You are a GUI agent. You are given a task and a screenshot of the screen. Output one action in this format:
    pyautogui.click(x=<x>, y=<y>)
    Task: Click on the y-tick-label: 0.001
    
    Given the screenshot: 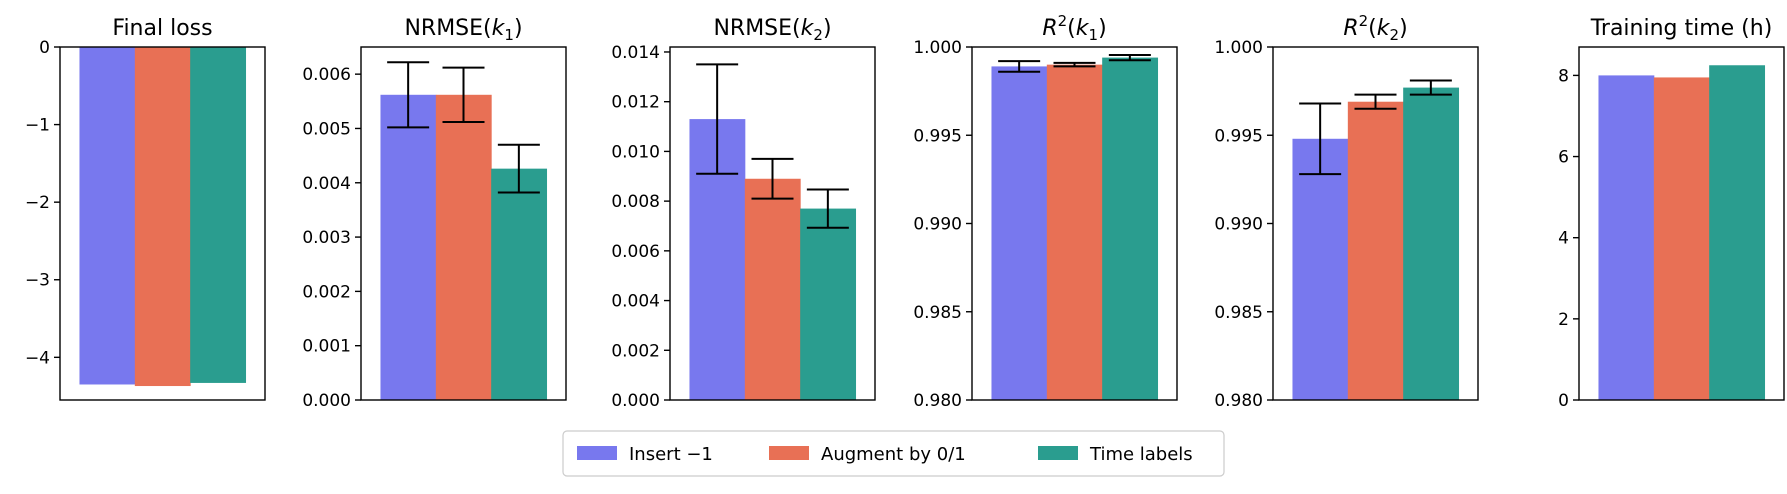 What is the action you would take?
    pyautogui.click(x=326, y=347)
    